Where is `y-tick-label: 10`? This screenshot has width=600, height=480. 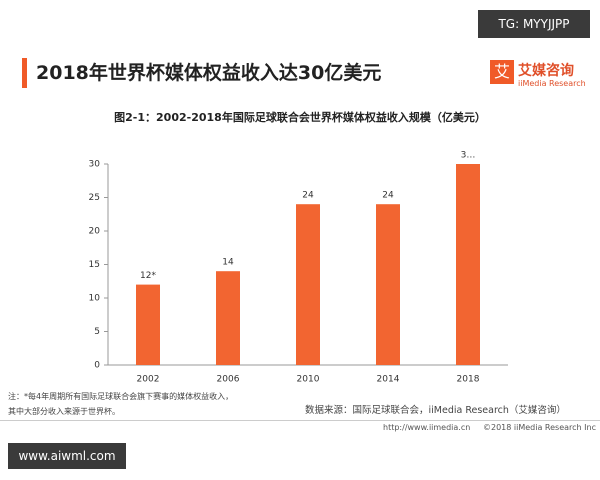 y-tick-label: 10 is located at coordinates (95, 299).